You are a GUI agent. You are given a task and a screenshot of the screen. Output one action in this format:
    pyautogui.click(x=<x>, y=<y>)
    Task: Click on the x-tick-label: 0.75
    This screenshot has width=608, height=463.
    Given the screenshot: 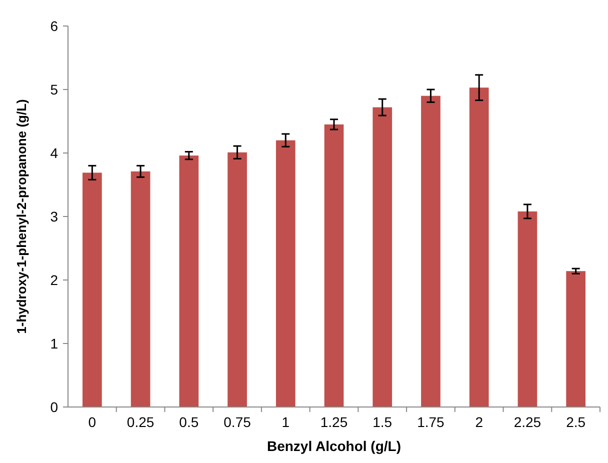 What is the action you would take?
    pyautogui.click(x=238, y=422)
    